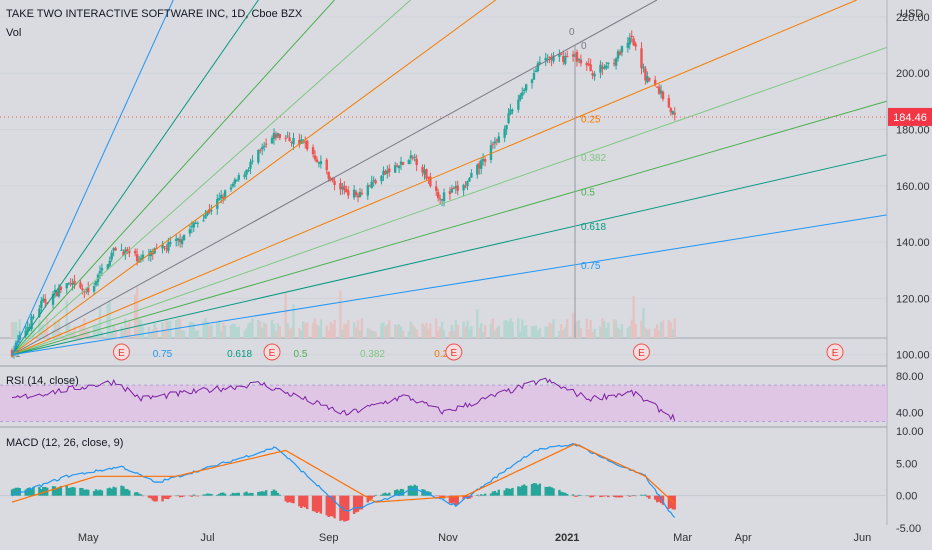 This screenshot has height=550, width=932. I want to click on fib-fan-time-line, so click(92, 177).